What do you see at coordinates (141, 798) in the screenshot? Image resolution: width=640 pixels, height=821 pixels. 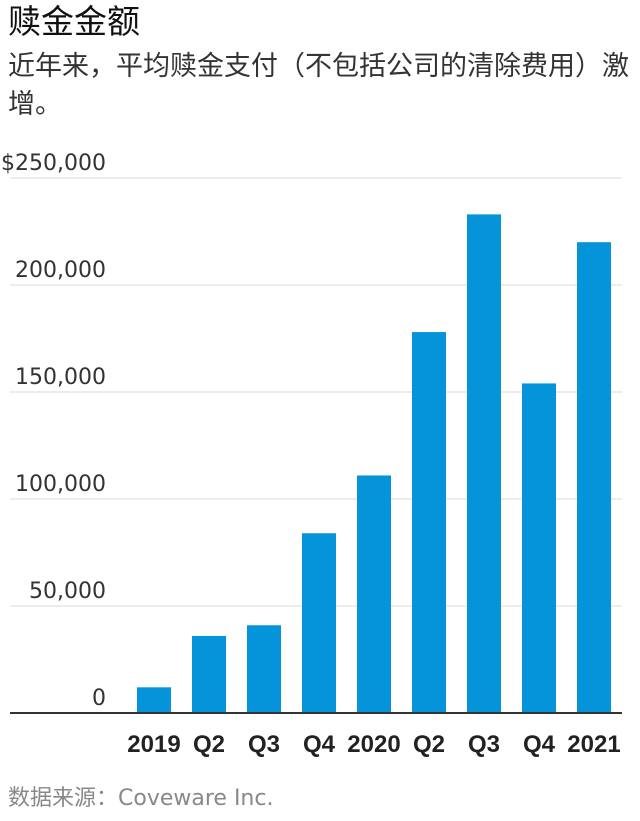 I see `source-note: 数据来源：Coveware Inc.` at bounding box center [141, 798].